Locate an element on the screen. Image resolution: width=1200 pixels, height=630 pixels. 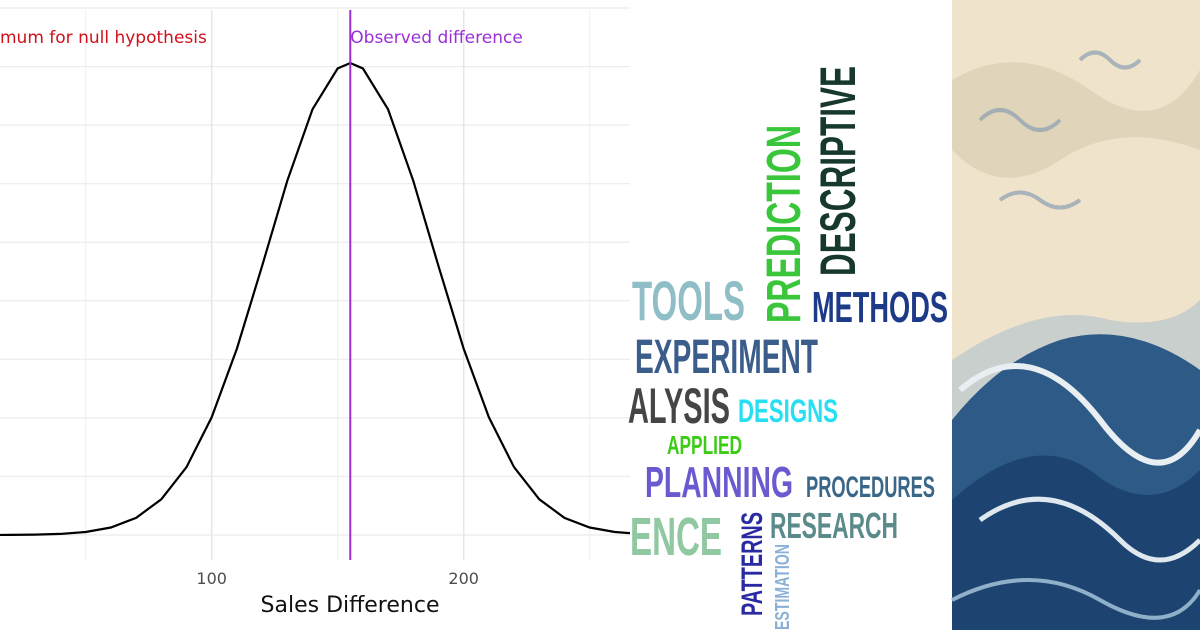
cloud-word: DESIGNS is located at coordinates (788, 411).